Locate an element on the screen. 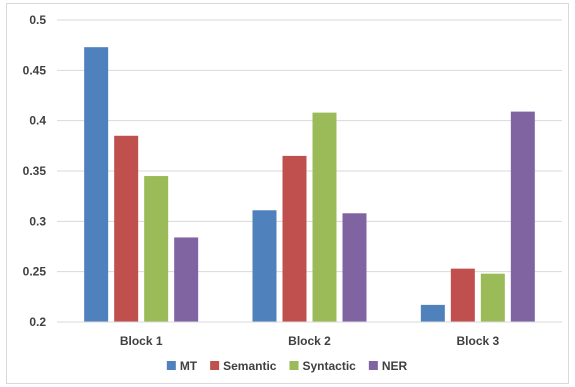  legend-swatch-mt is located at coordinates (171, 365).